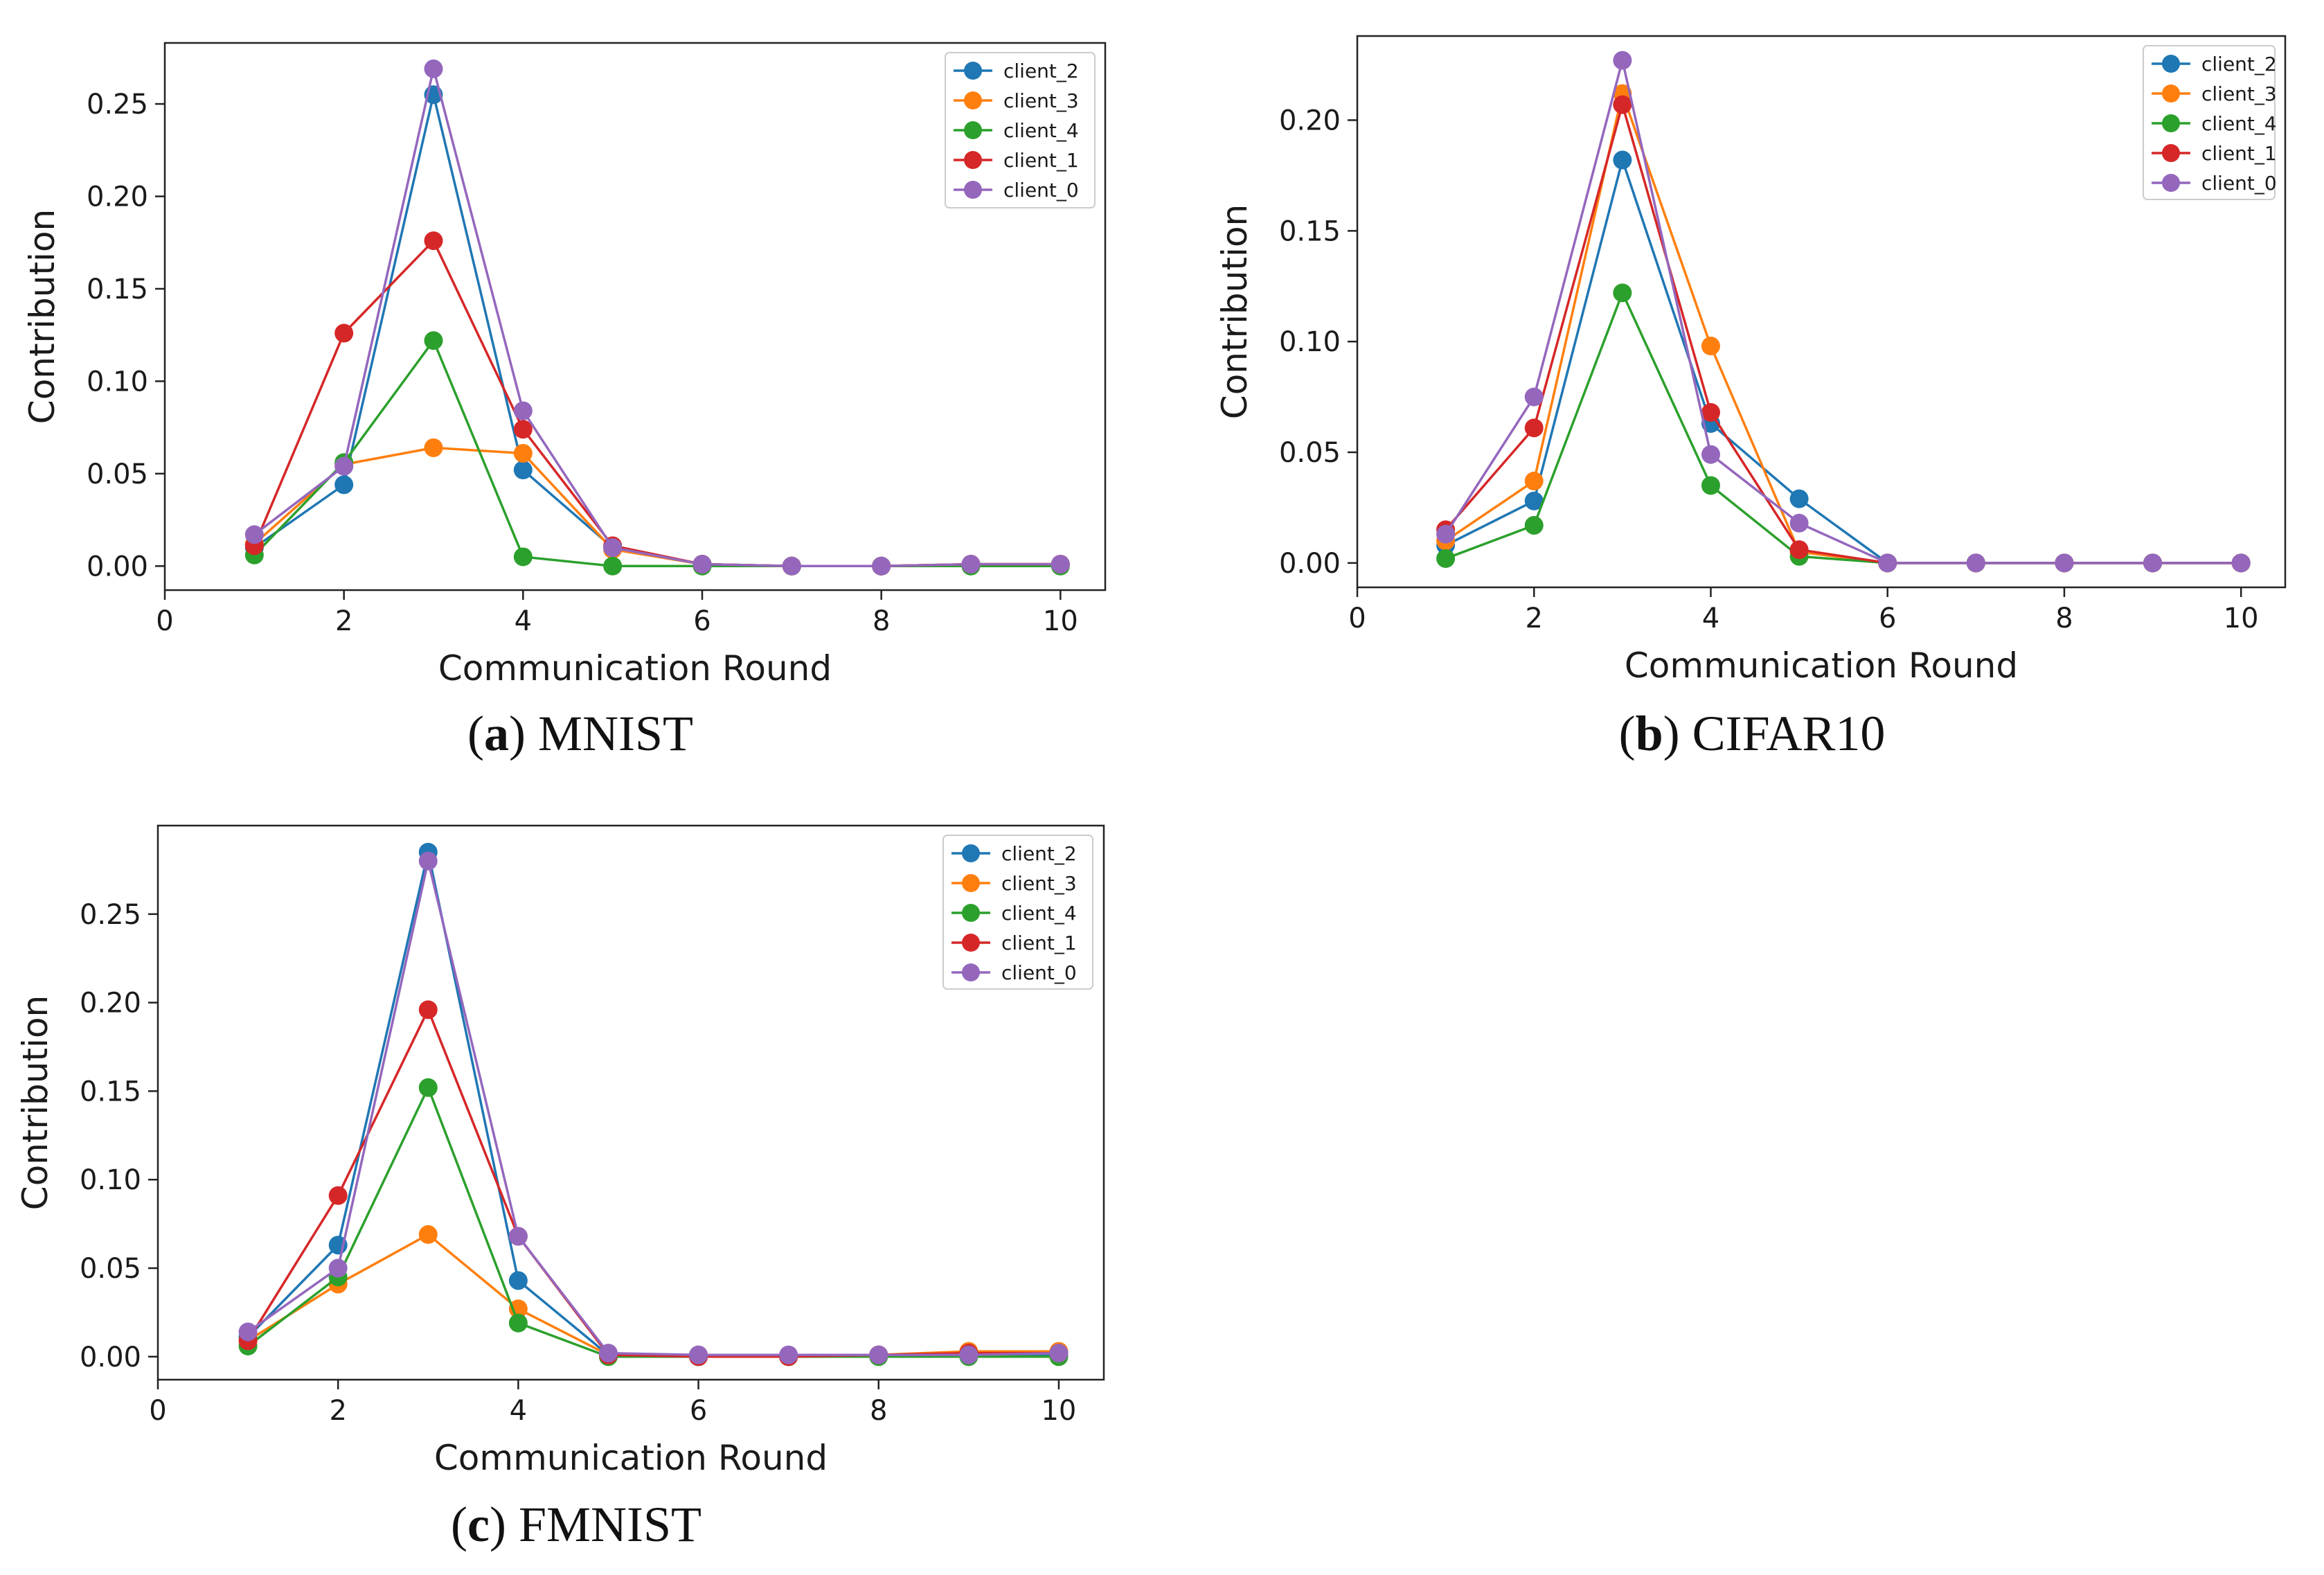  What do you see at coordinates (343, 621) in the screenshot?
I see `x-tick-label: 2` at bounding box center [343, 621].